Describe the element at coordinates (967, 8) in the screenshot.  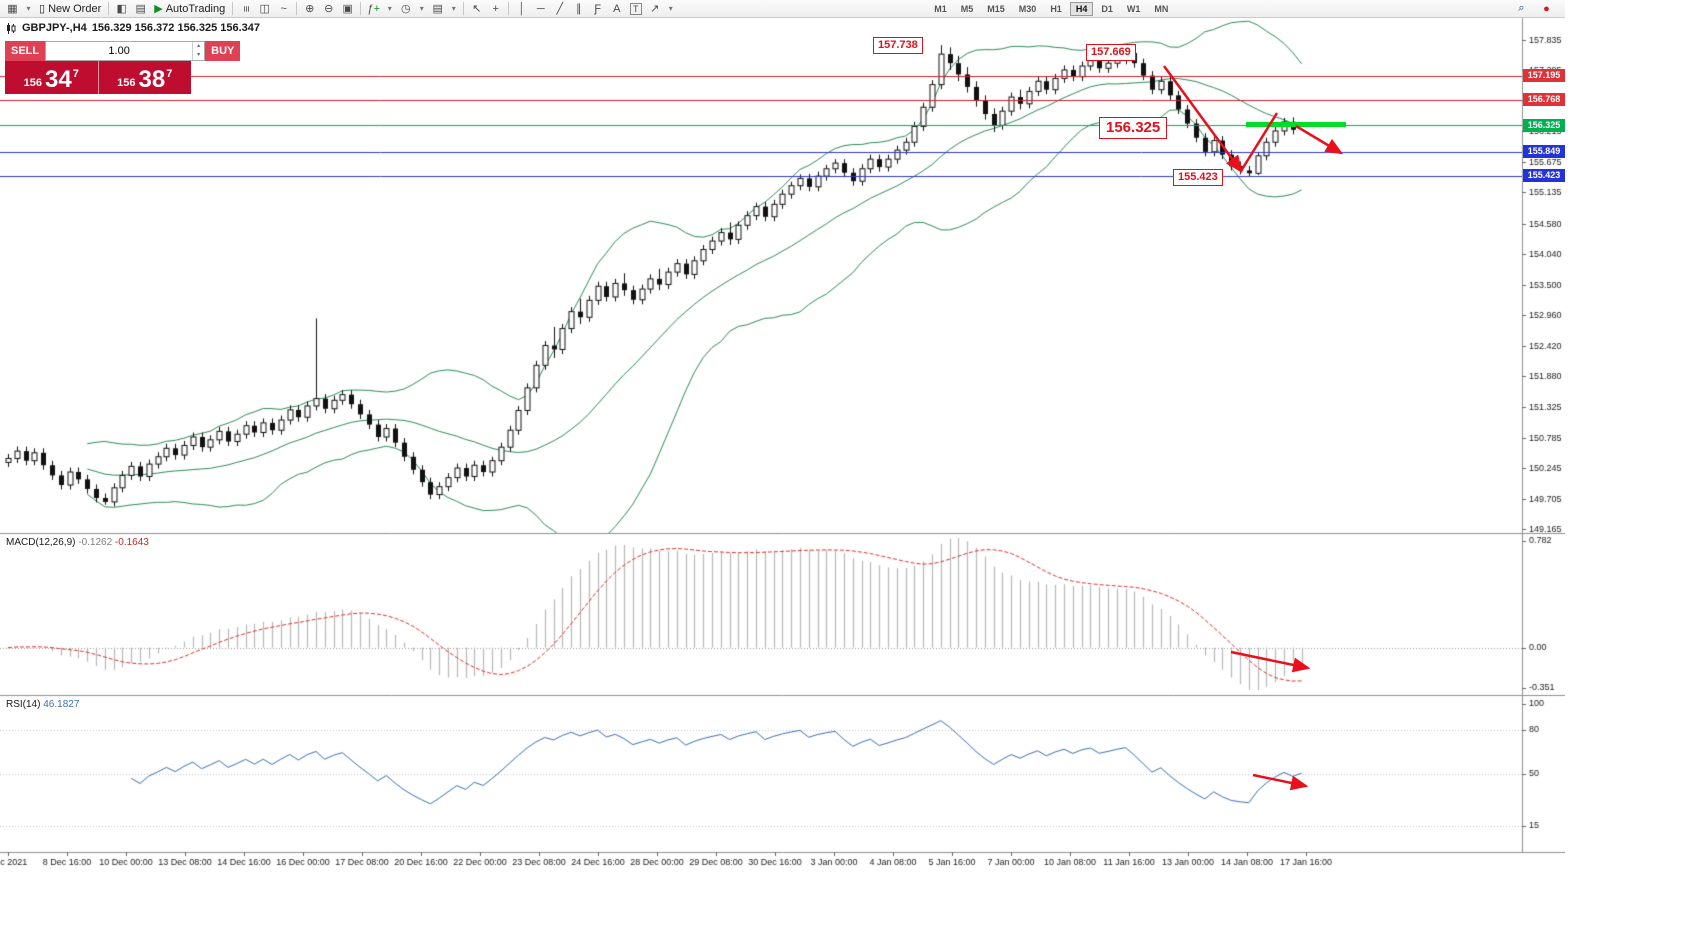
I see `tf-m5-button: M5` at that location.